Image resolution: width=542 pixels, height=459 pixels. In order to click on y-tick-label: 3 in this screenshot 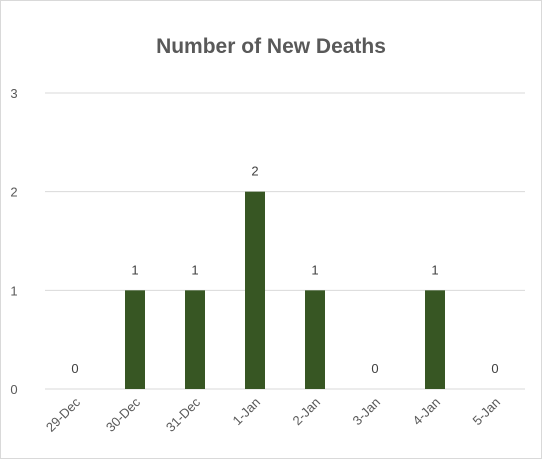, I will do `click(13, 93)`.